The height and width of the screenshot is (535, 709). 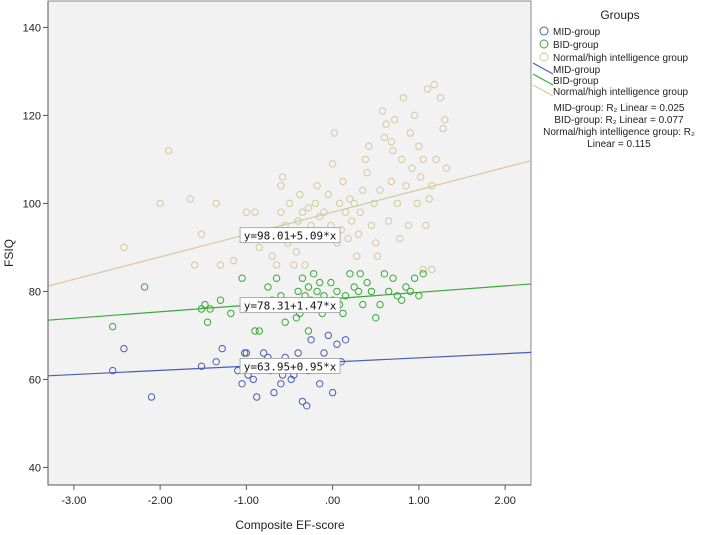 What do you see at coordinates (290, 525) in the screenshot?
I see `x-axis-title: Composite EF-score` at bounding box center [290, 525].